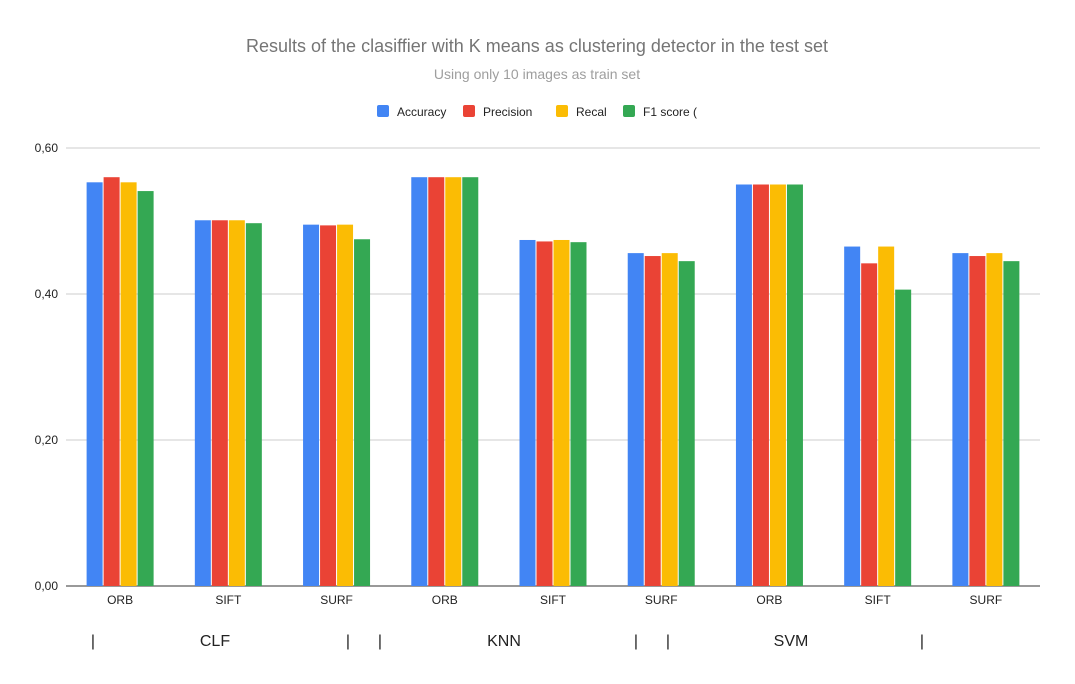  What do you see at coordinates (47, 148) in the screenshot?
I see `y-tick-label: 0,60` at bounding box center [47, 148].